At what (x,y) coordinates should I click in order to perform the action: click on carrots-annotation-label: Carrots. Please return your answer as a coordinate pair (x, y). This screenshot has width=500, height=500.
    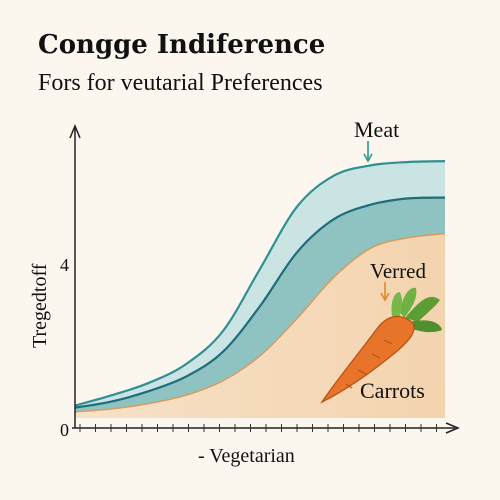
    Looking at the image, I should click on (392, 390).